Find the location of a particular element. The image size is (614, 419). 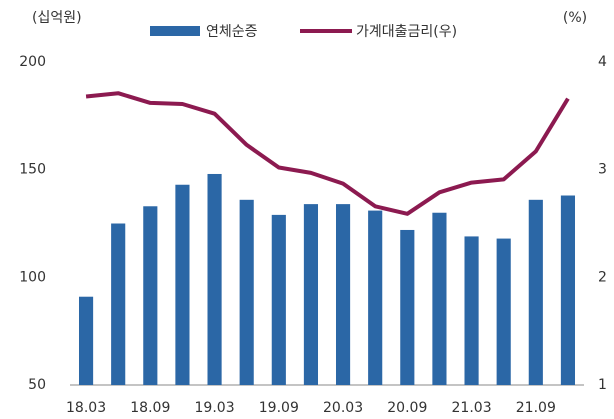

x-tick-label: 18.09 is located at coordinates (150, 408).